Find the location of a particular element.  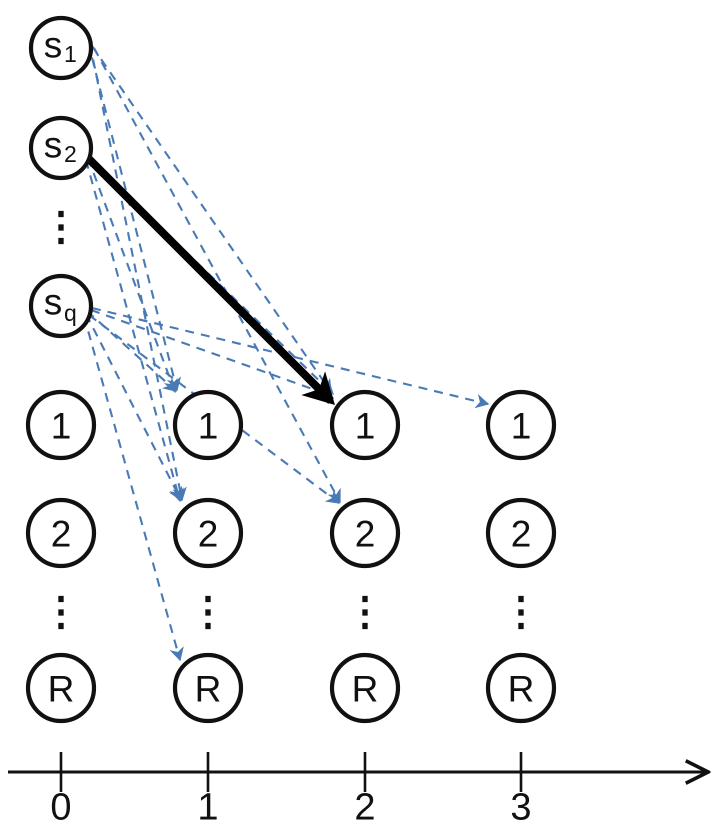

node-col2-rowR: R is located at coordinates (365, 688).